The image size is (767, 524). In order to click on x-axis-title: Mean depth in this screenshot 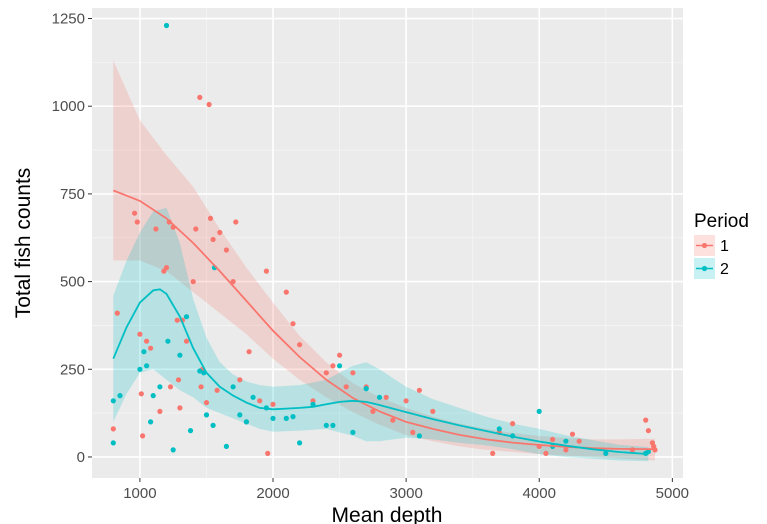, I will do `click(387, 514)`.